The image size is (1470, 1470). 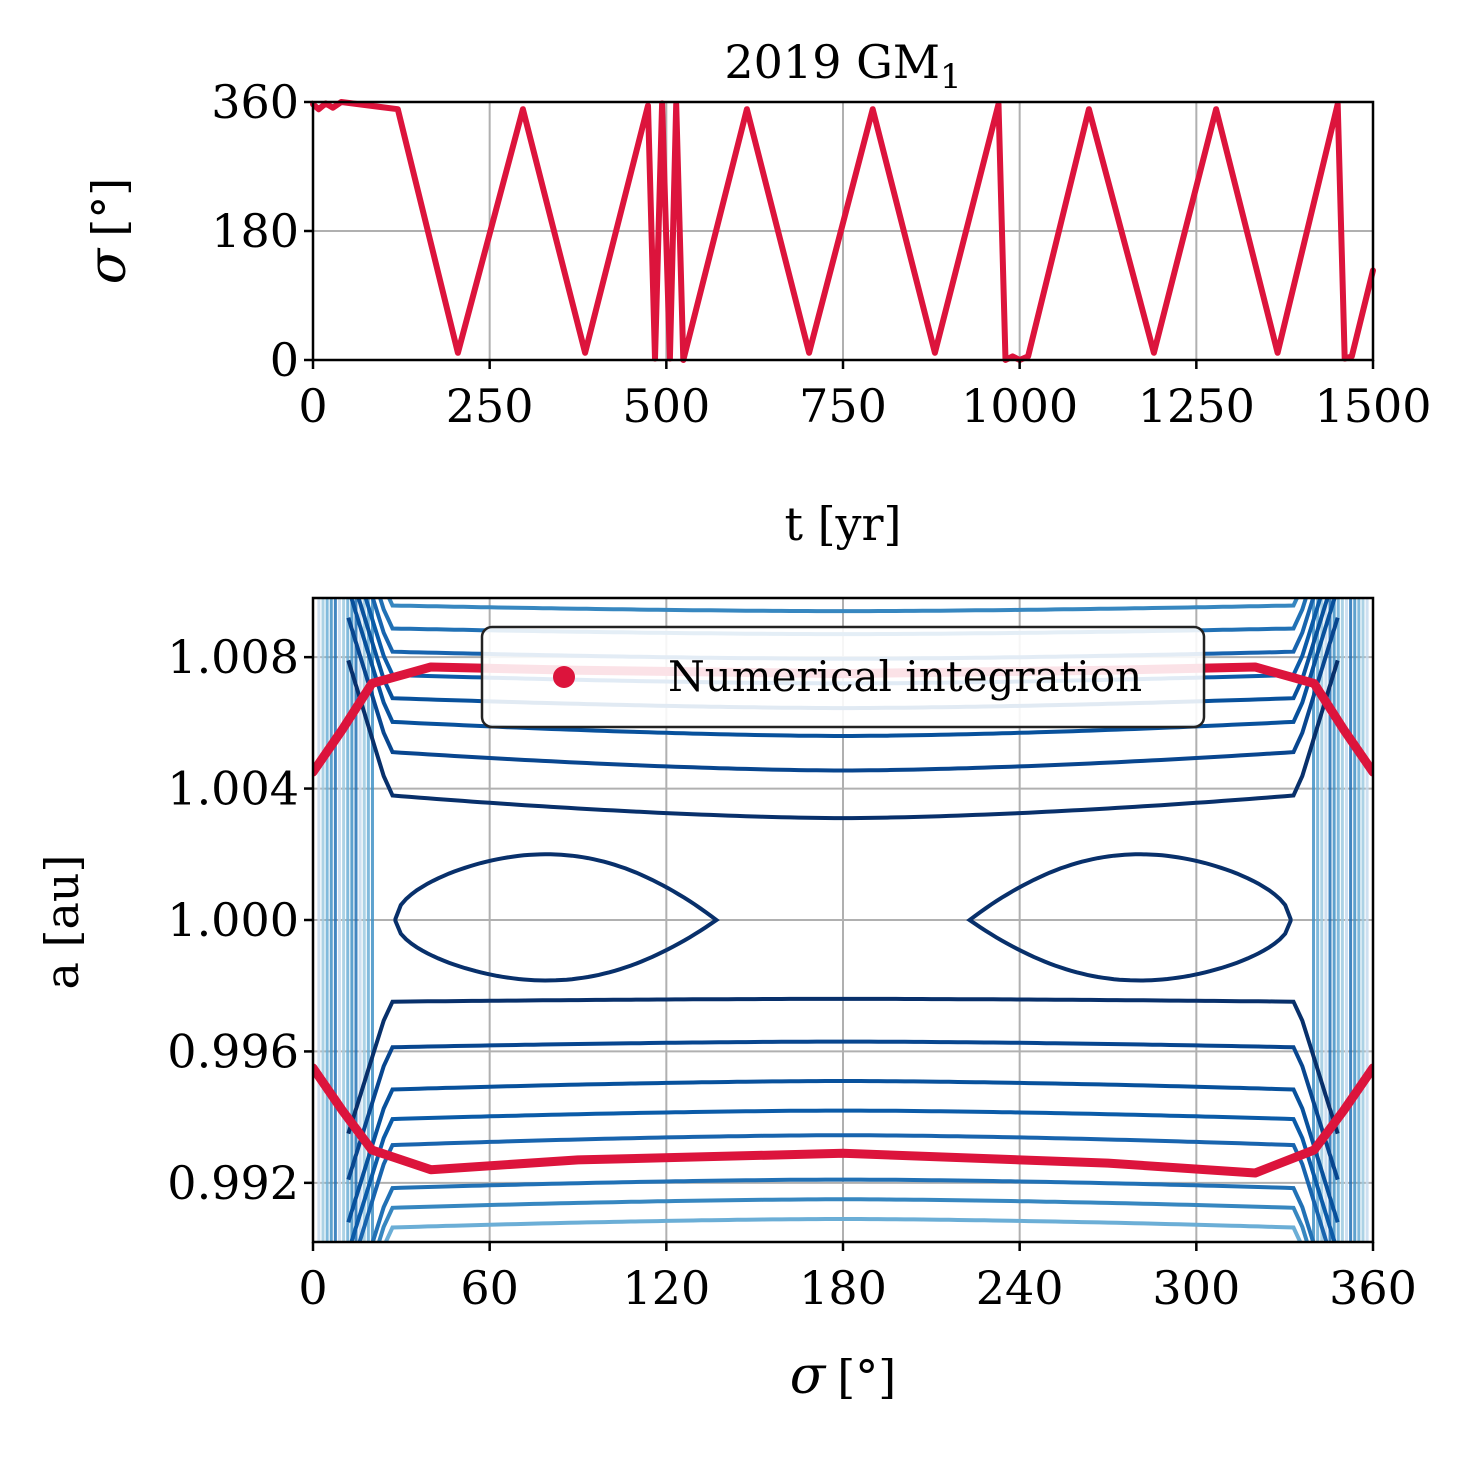 I want to click on top-series, so click(x=843, y=231).